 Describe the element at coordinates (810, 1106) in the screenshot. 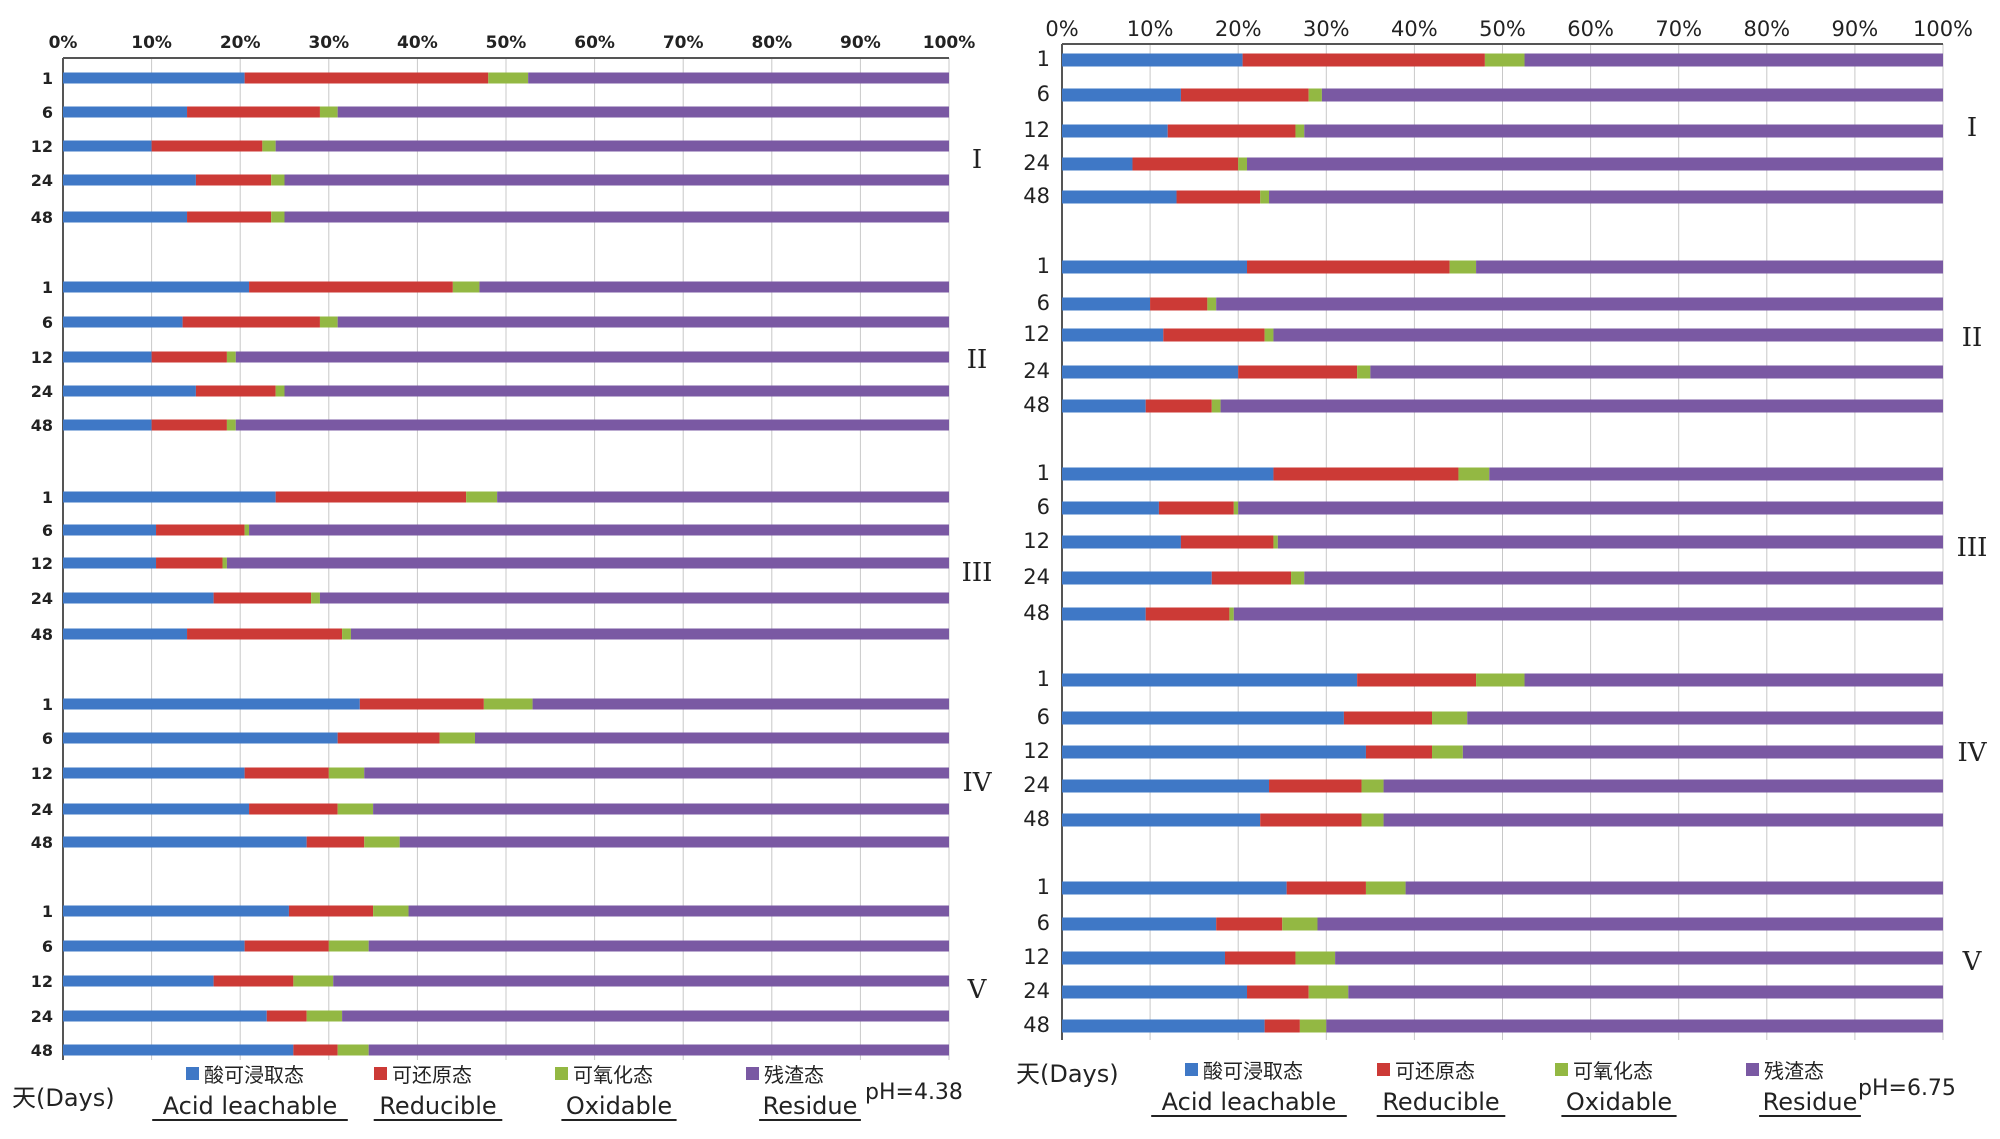

I see `legend-label-en: Residue` at that location.